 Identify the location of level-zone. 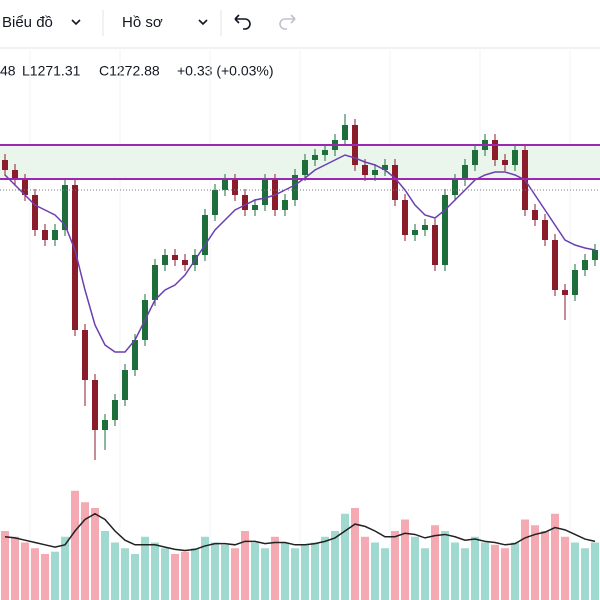
(300, 162).